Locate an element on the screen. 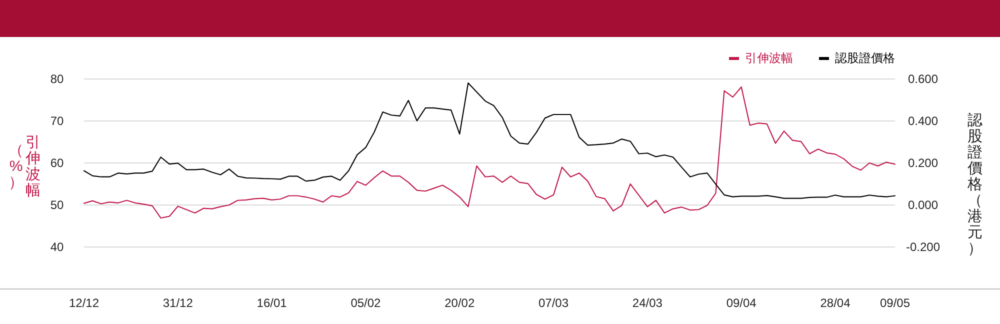 The height and width of the screenshot is (324, 1000). y-tick-label: 80 is located at coordinates (57, 79).